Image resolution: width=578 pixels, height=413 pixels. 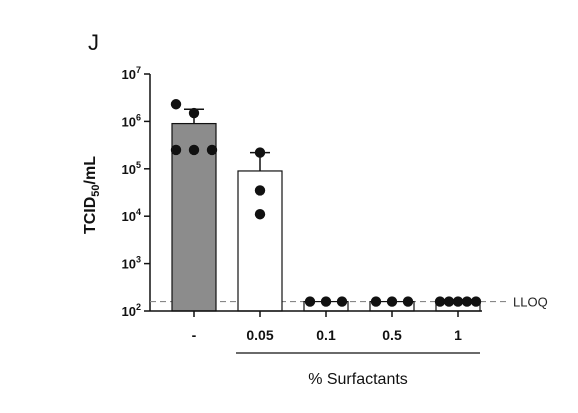 I want to click on y-tick-label: 10⁴, so click(x=131, y=215).